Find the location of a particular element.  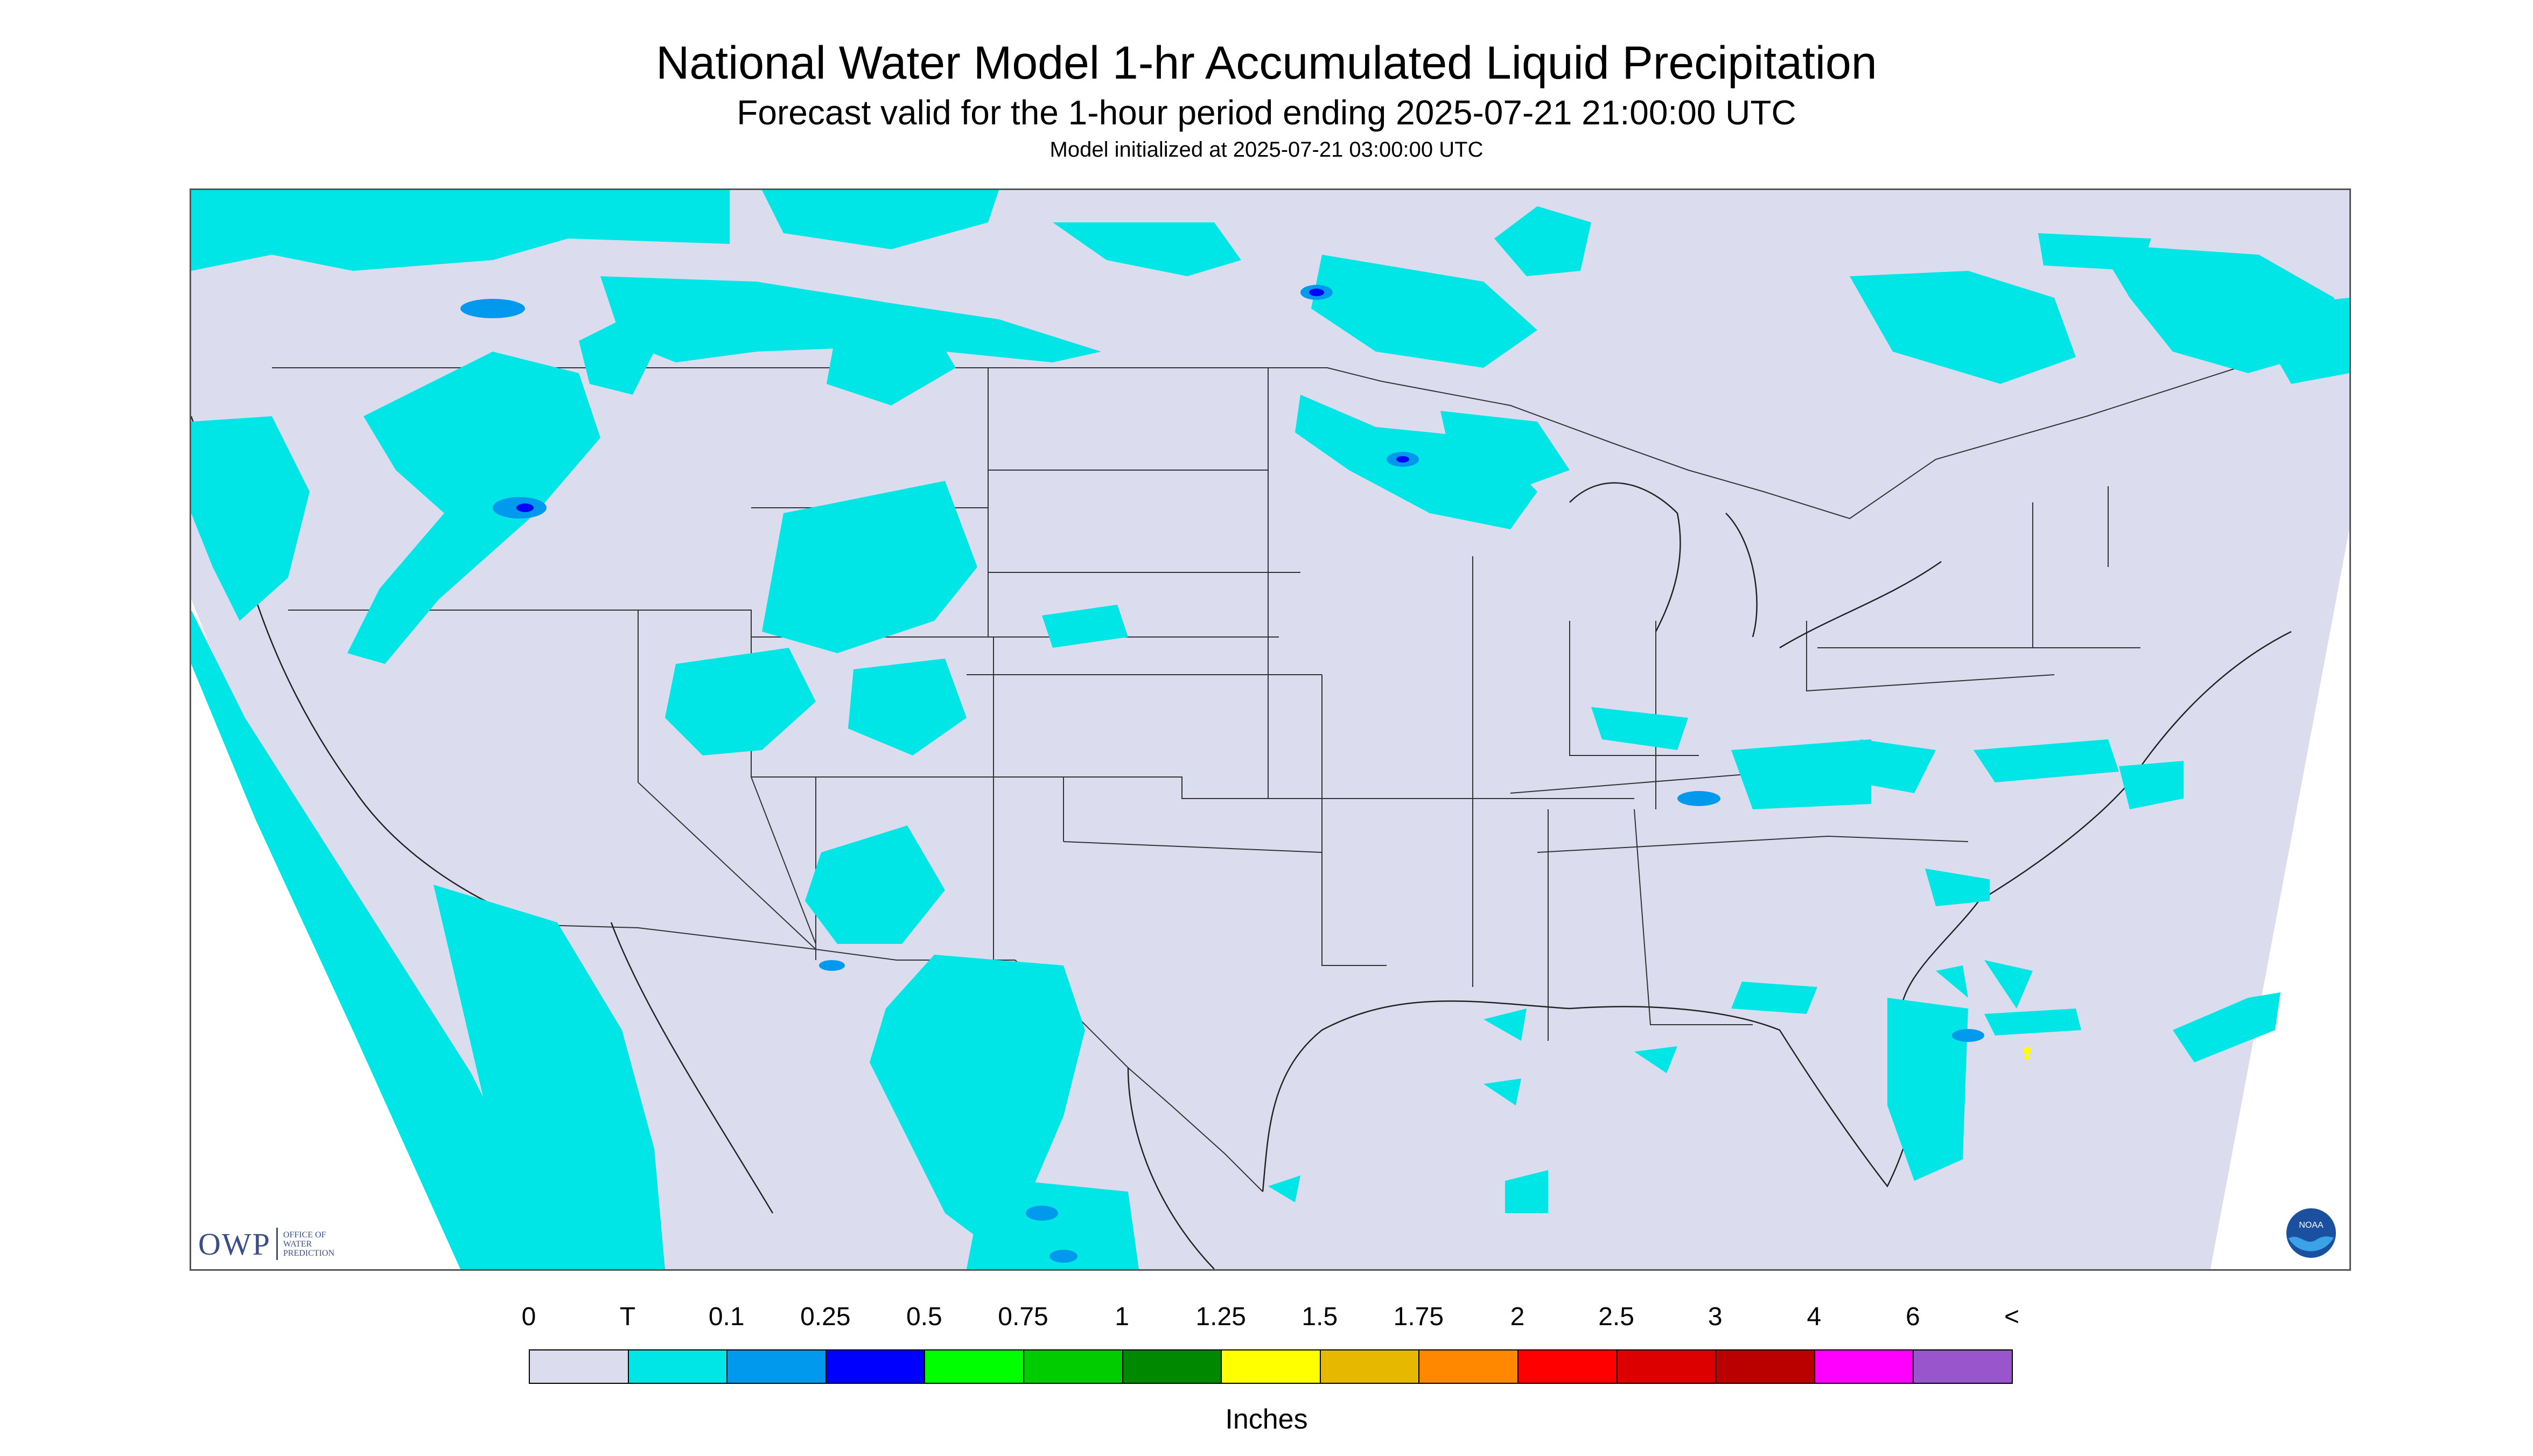

legend-tick-label: 6 is located at coordinates (1913, 1317).